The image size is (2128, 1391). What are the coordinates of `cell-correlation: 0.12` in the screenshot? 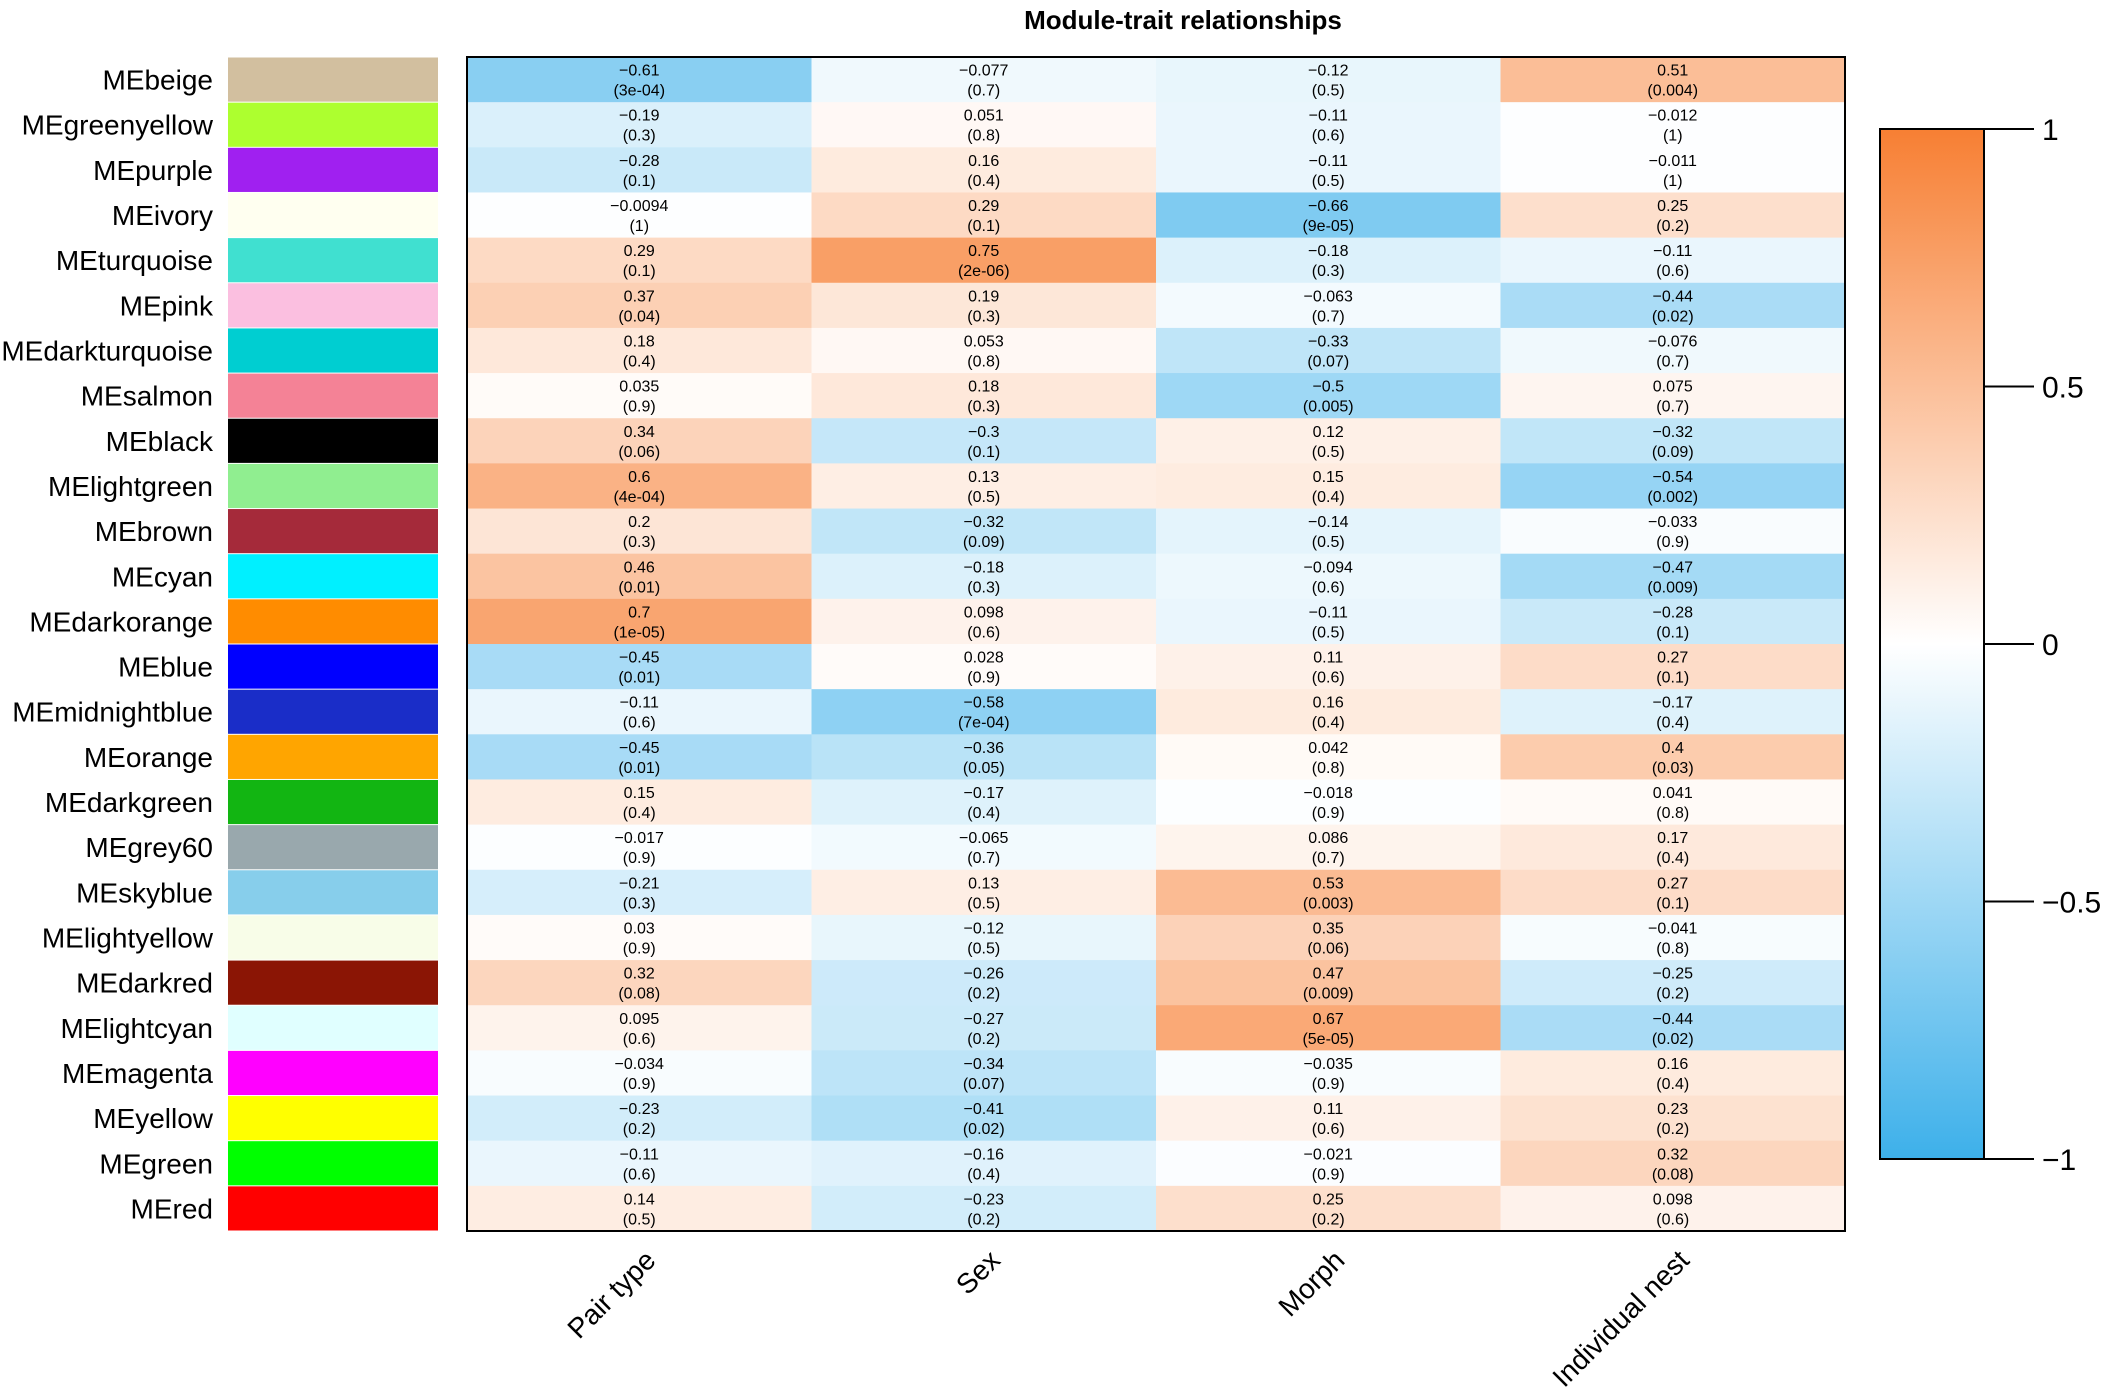 It's located at (1328, 432).